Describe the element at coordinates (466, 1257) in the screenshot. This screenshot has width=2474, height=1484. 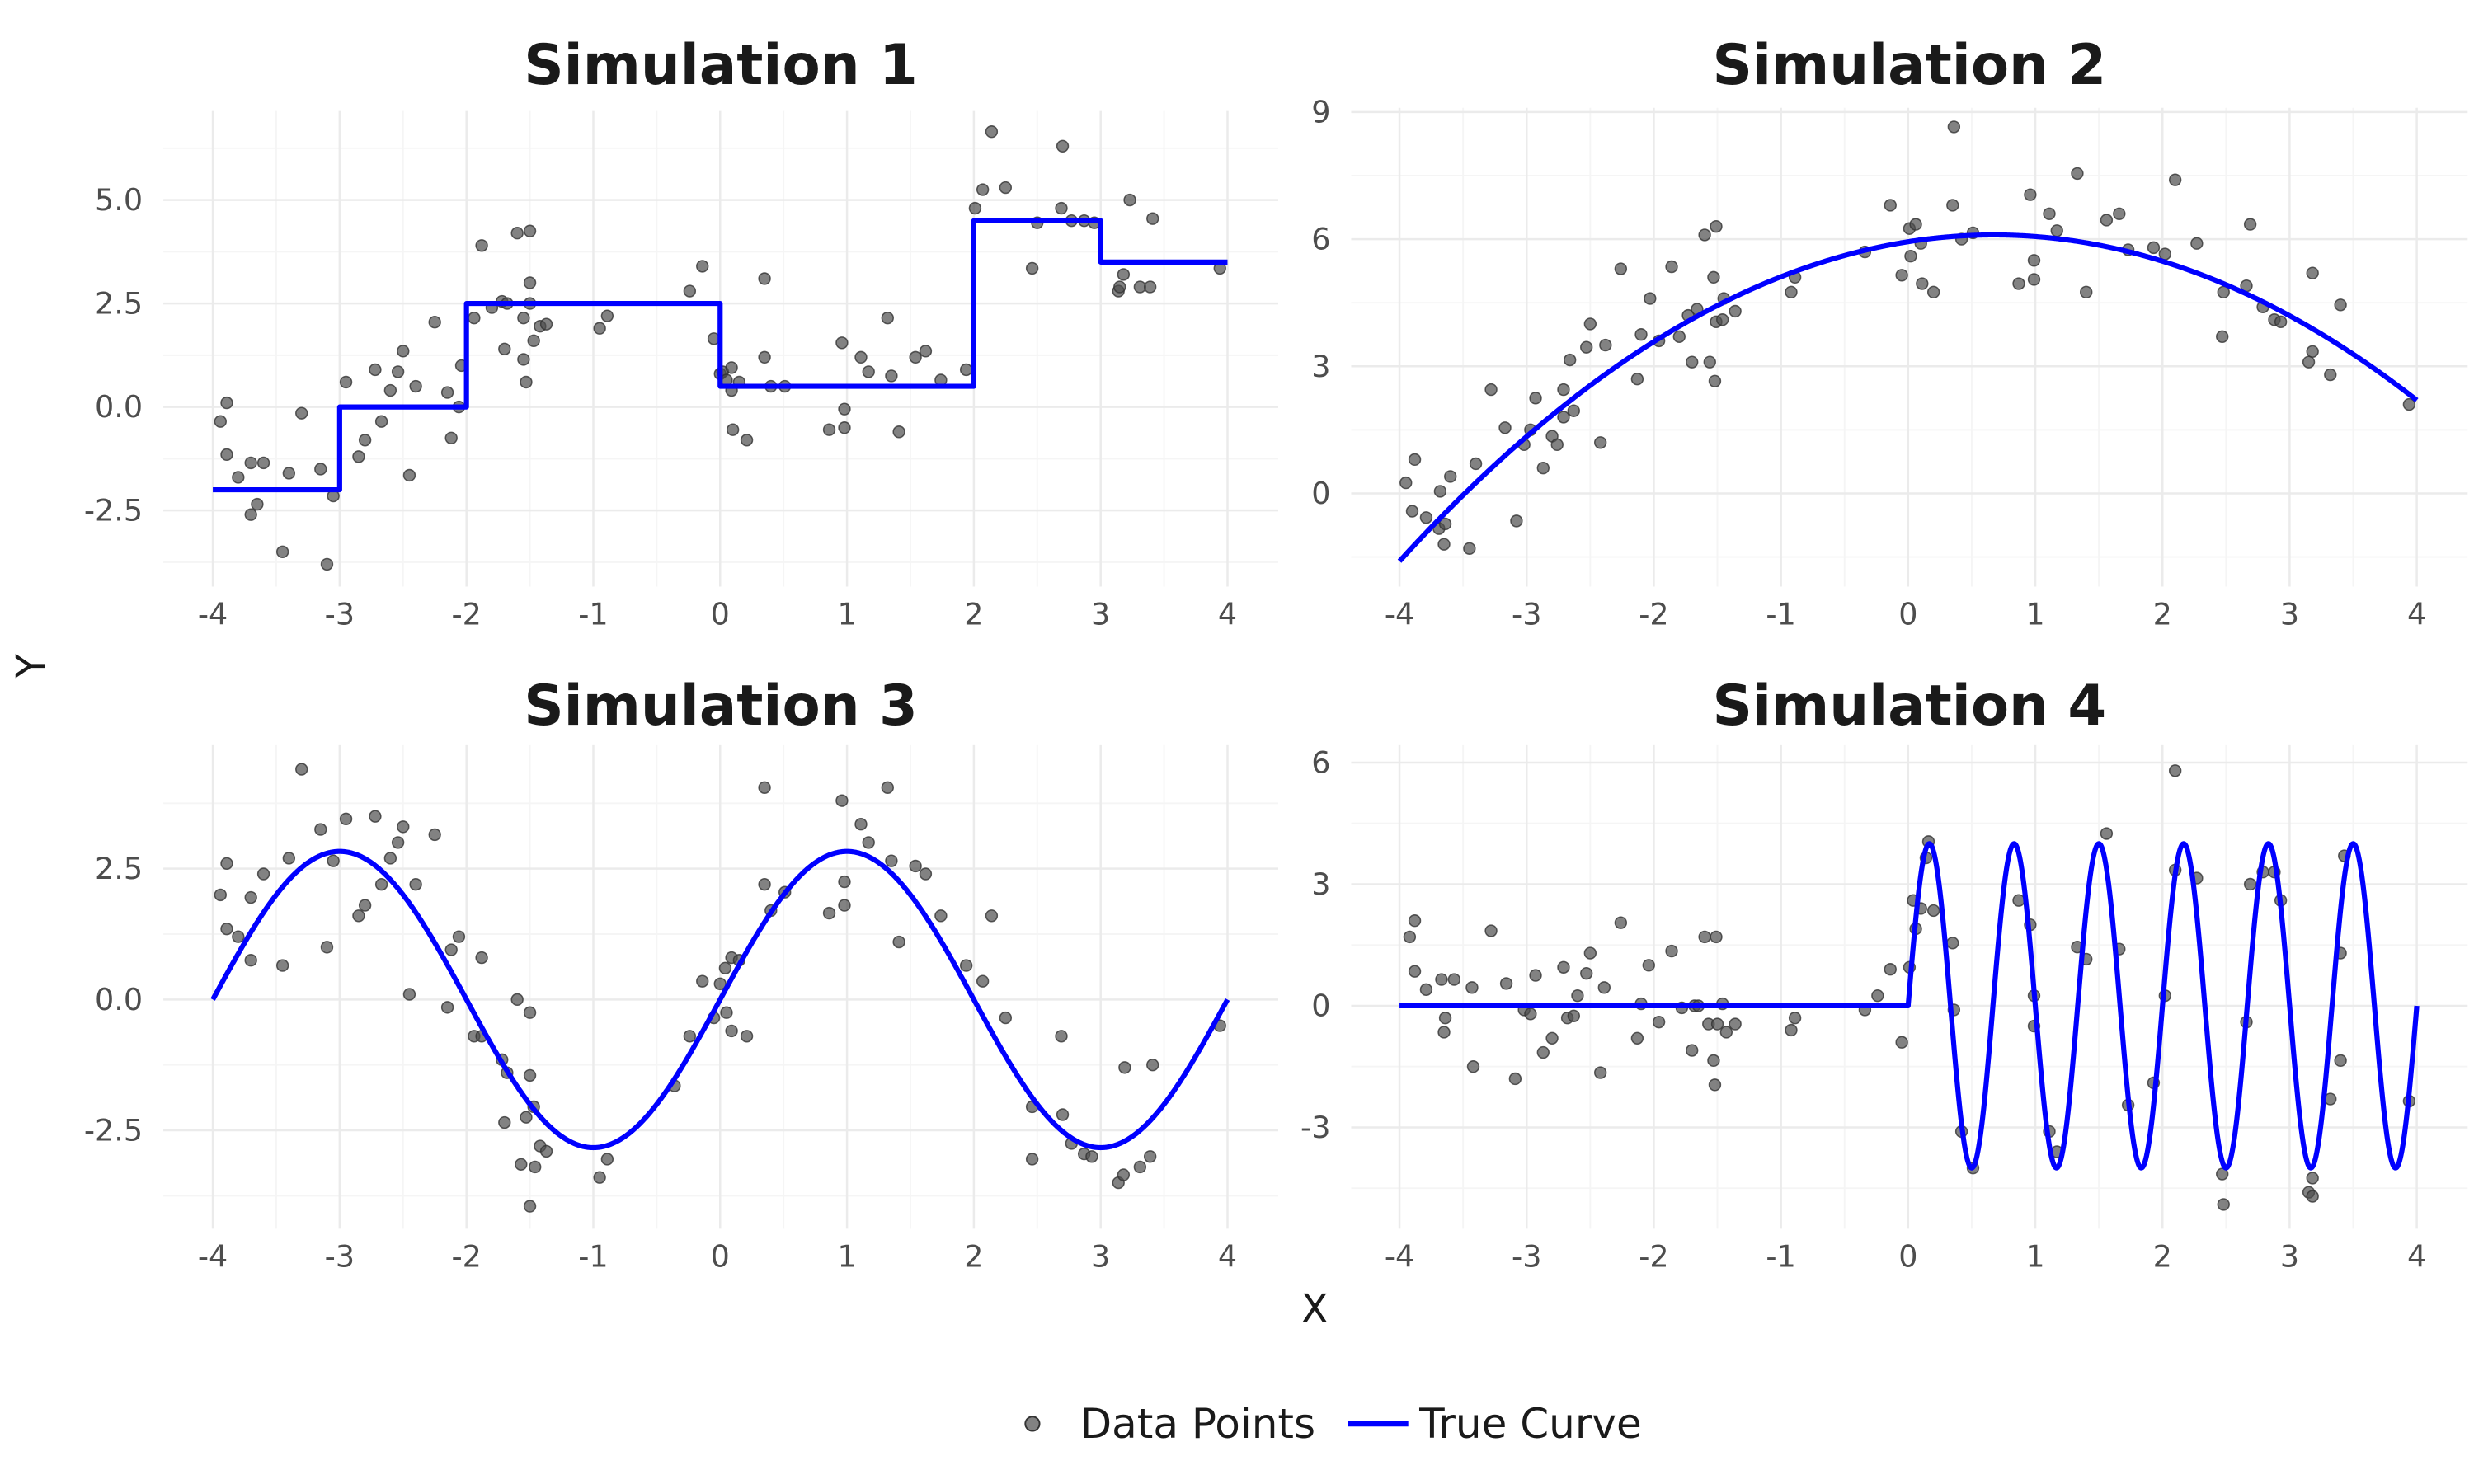
I see `x-tick-label: -2` at that location.